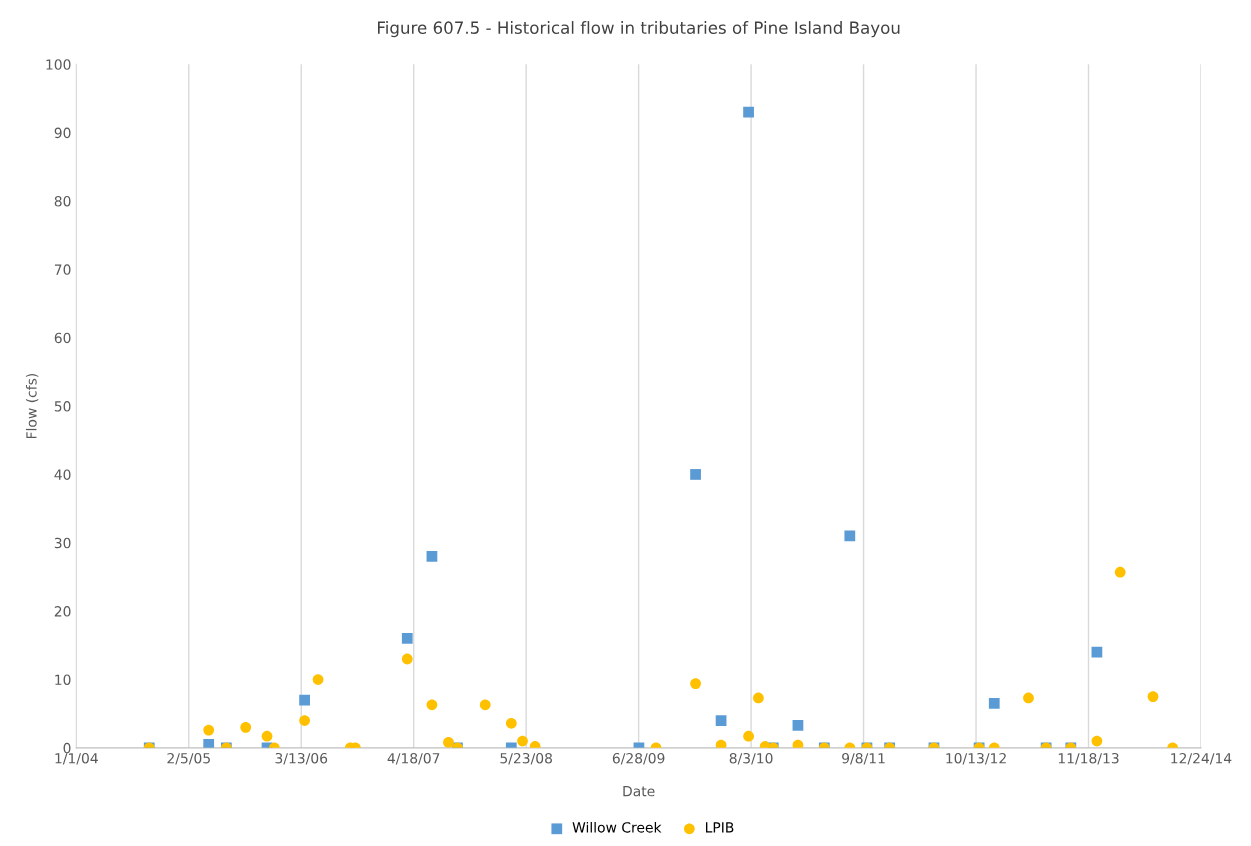 This screenshot has width=1251, height=846. What do you see at coordinates (62, 201) in the screenshot?
I see `y-tick-label: 80` at bounding box center [62, 201].